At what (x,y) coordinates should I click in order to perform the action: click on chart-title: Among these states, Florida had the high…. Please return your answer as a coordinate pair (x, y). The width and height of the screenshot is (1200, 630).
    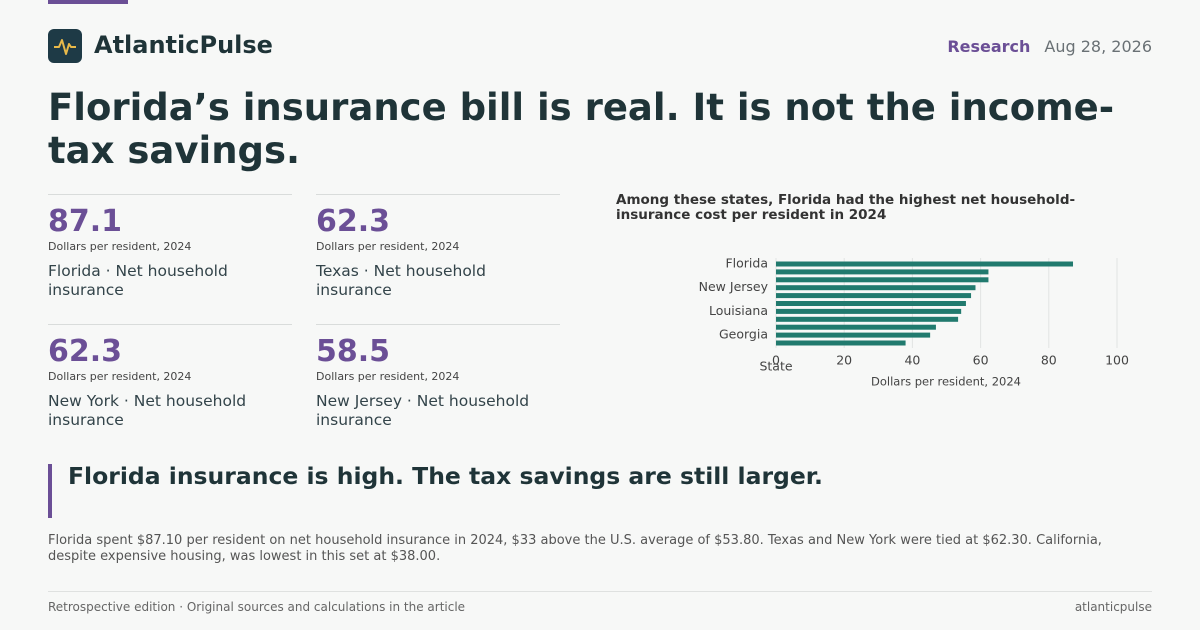
    Looking at the image, I should click on (846, 207).